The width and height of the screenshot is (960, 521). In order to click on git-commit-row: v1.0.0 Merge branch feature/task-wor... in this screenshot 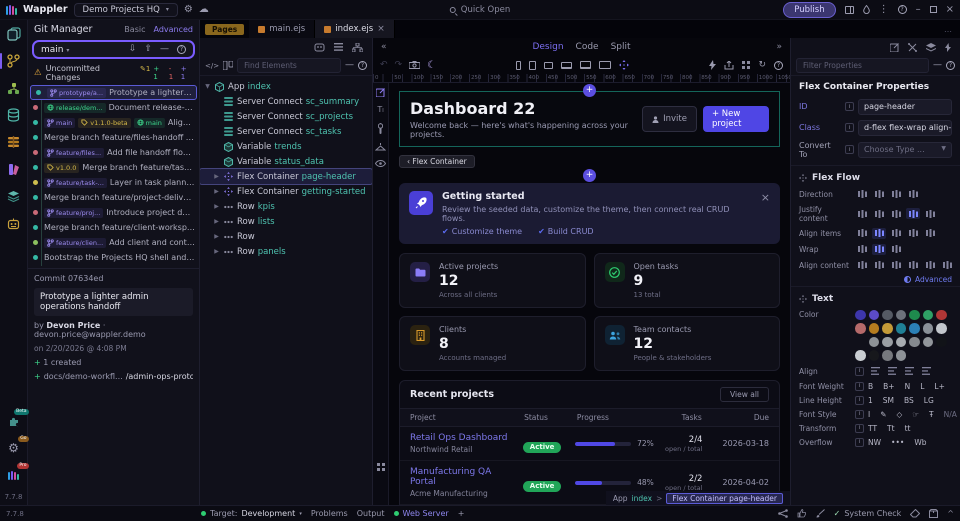, I will do `click(113, 167)`.